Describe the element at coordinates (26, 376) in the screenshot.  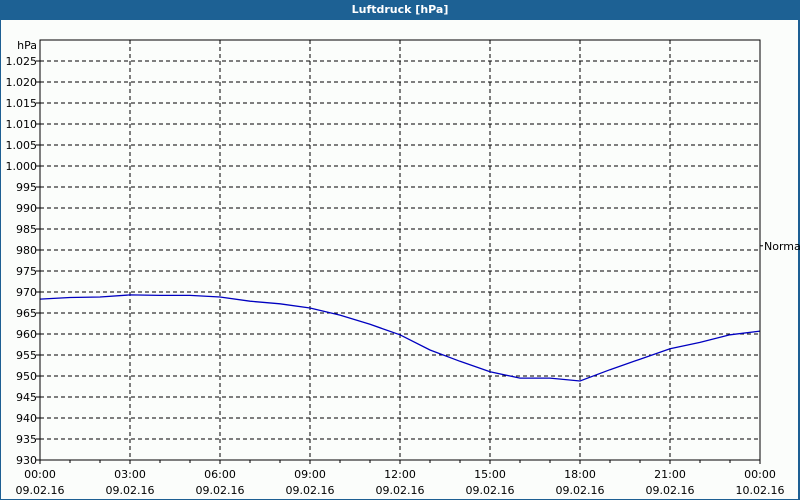
I see `y-tick-label: 950` at that location.